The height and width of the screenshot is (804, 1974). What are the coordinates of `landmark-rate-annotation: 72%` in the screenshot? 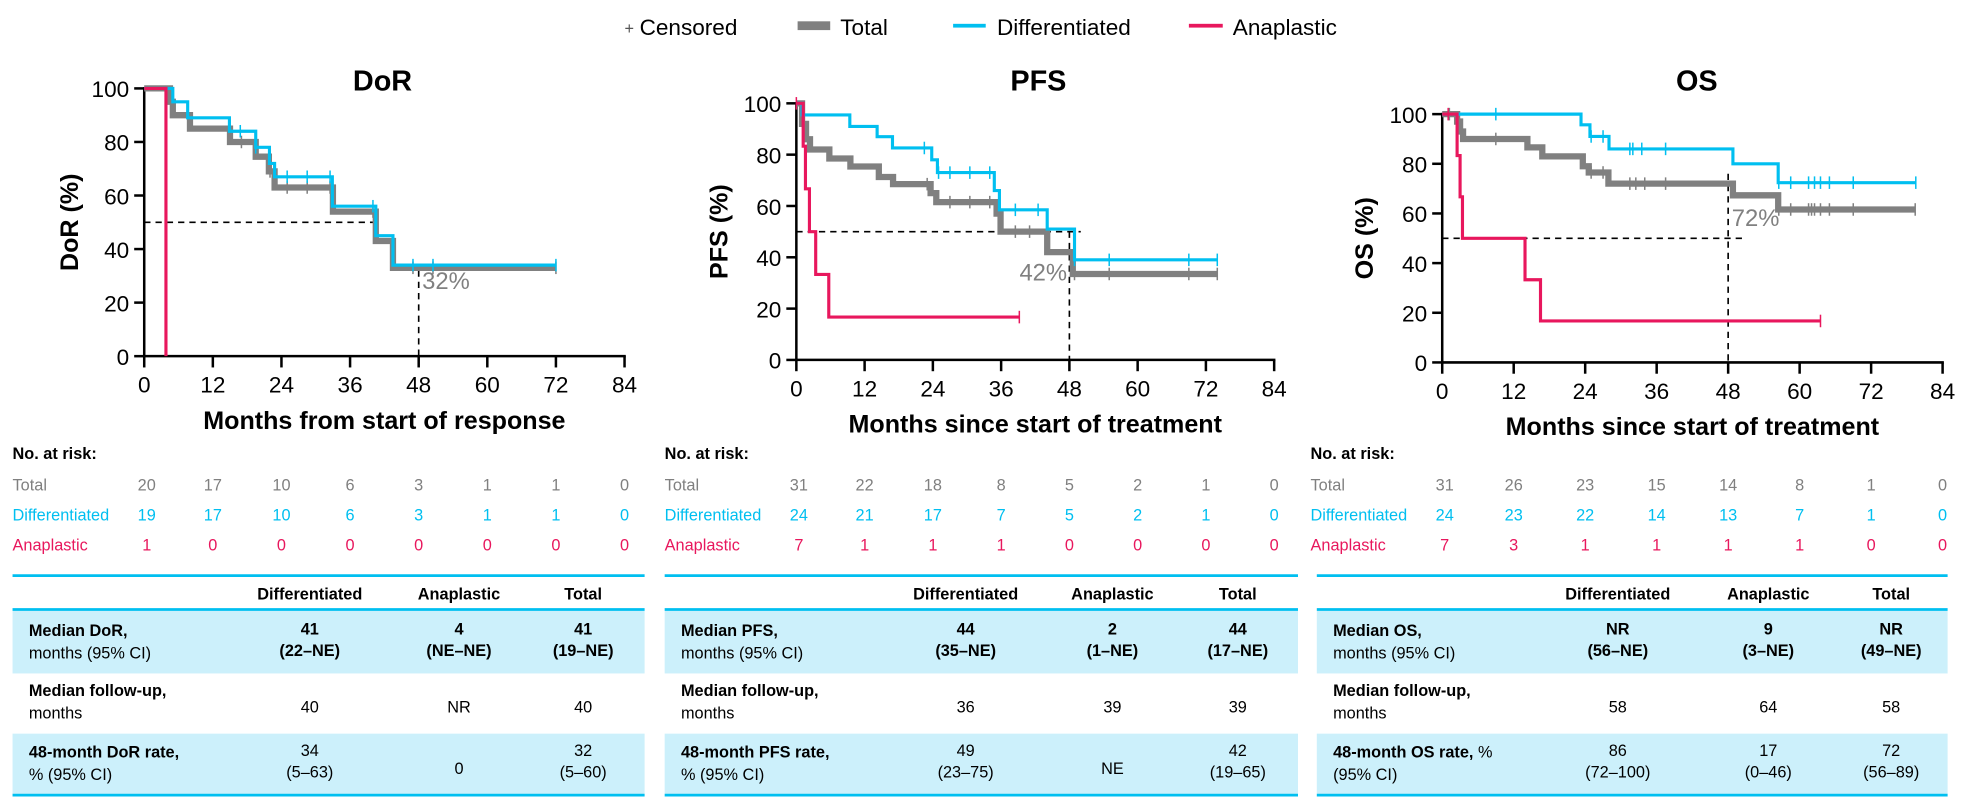 It's located at (1756, 218).